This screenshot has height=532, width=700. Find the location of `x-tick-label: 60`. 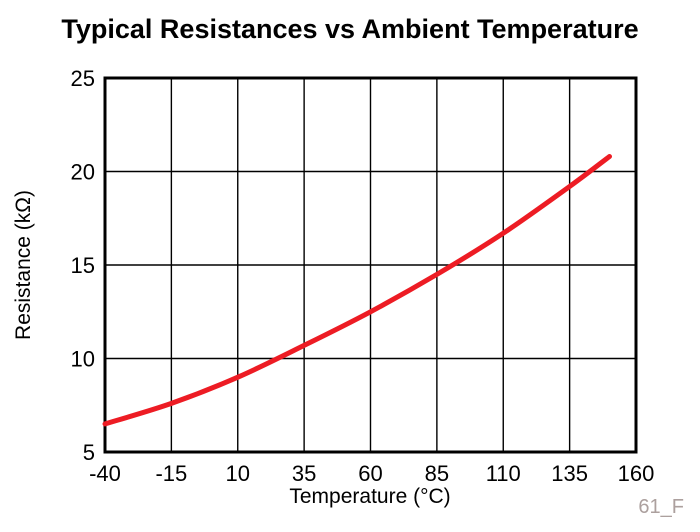

x-tick-label: 60 is located at coordinates (370, 473).